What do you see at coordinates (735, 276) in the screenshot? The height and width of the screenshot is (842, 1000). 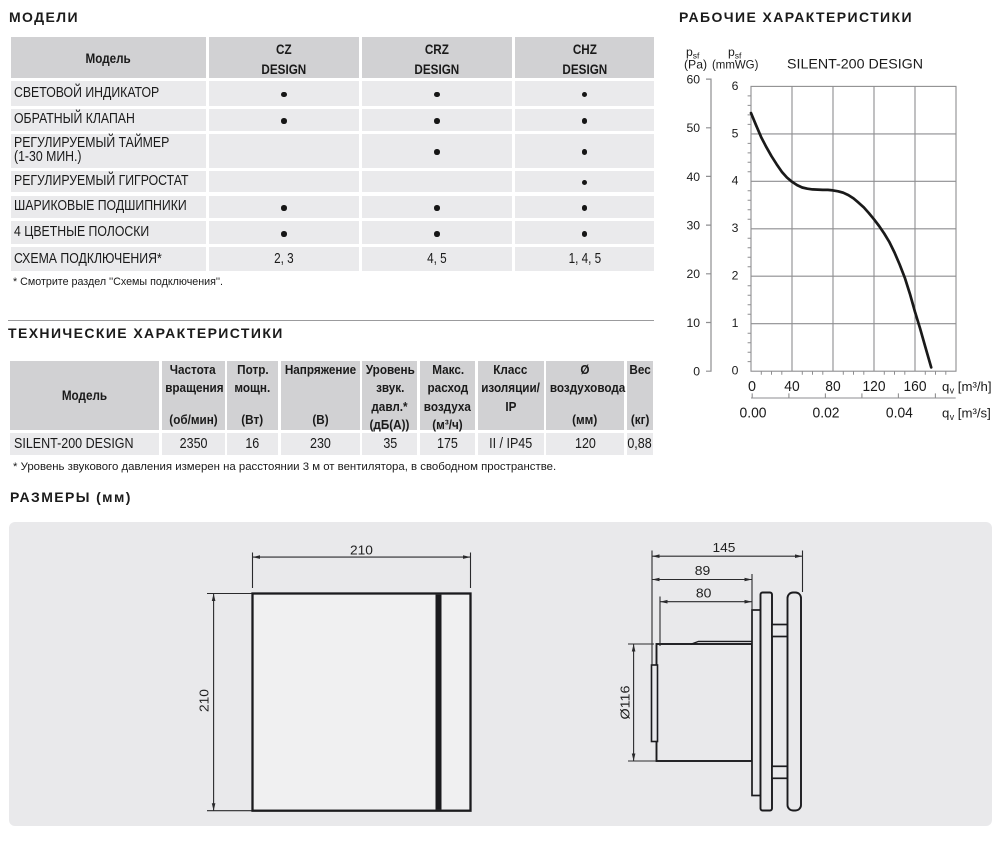 I see `svg-text: 2` at bounding box center [735, 276].